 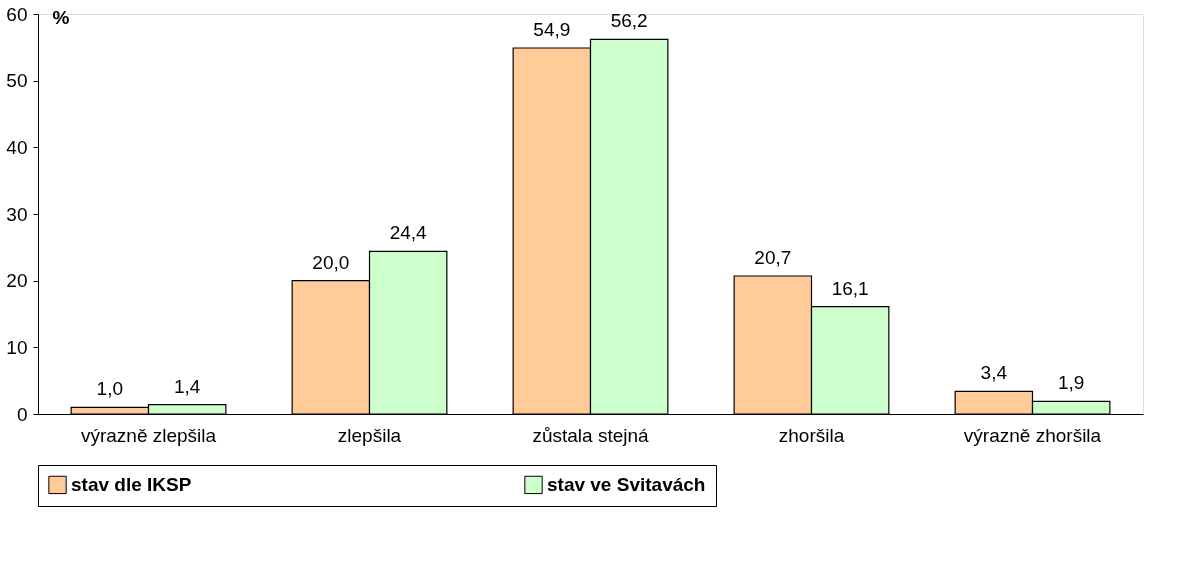 What do you see at coordinates (1032, 435) in the screenshot?
I see `x-tick-label: výrazně zhoršila` at bounding box center [1032, 435].